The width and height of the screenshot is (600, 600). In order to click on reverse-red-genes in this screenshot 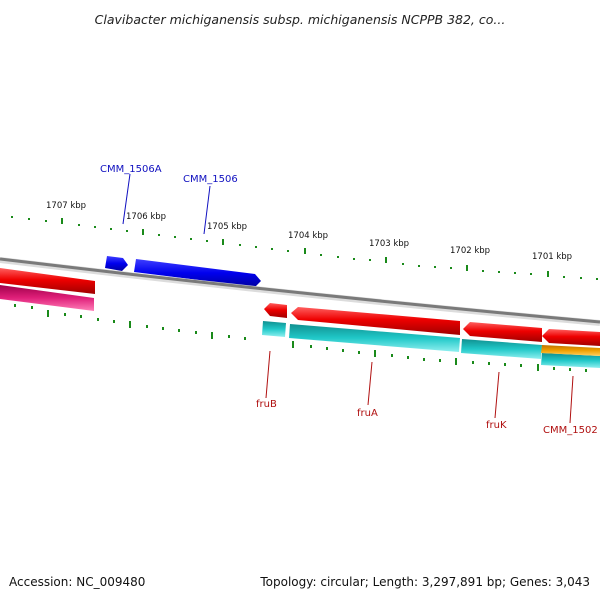, I will do `click(432, 324)`.